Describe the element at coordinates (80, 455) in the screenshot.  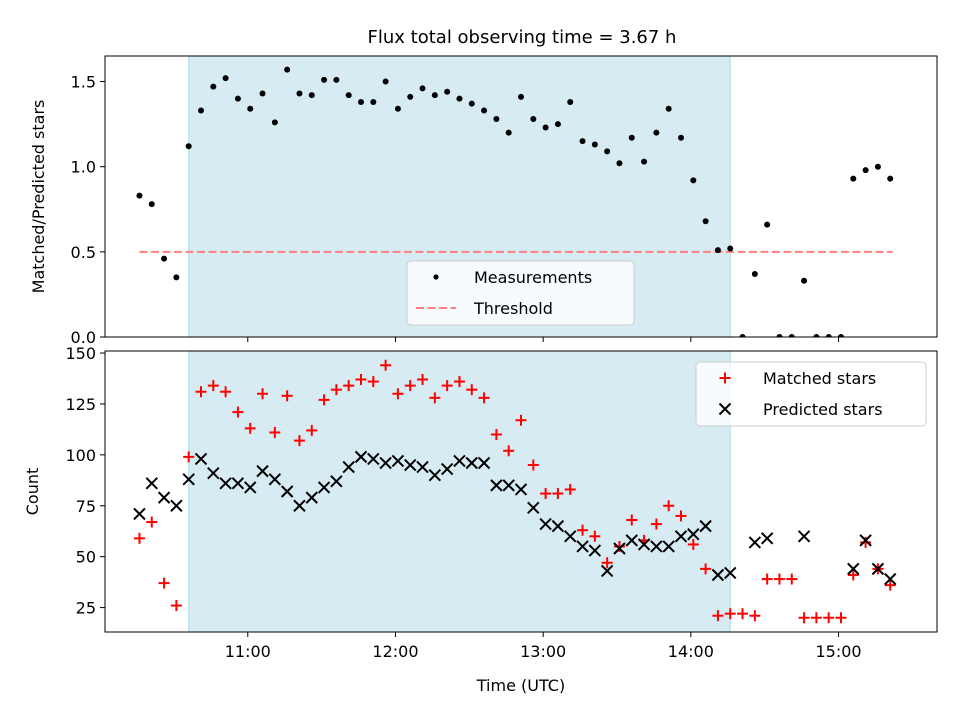
I see `y-tick-label: 100` at that location.